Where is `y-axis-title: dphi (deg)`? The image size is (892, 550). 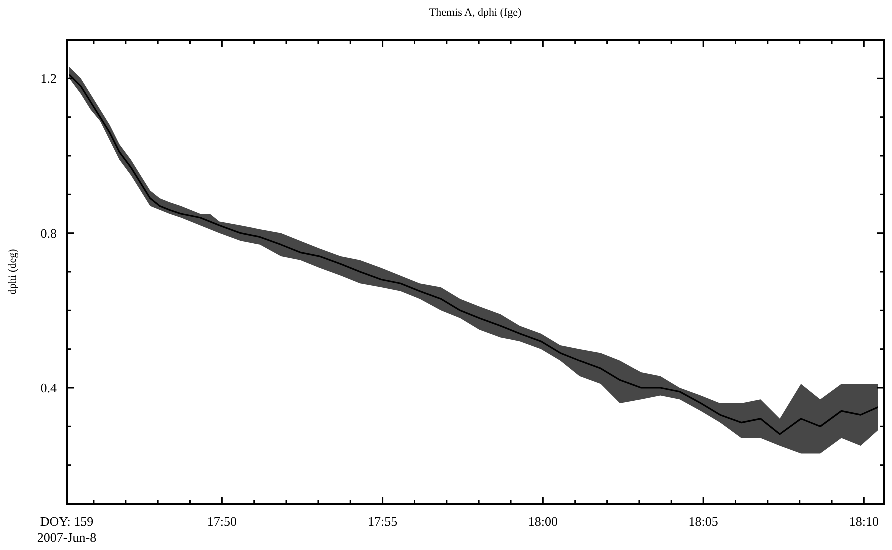
y-axis-title: dphi (deg) is located at coordinates (13, 271).